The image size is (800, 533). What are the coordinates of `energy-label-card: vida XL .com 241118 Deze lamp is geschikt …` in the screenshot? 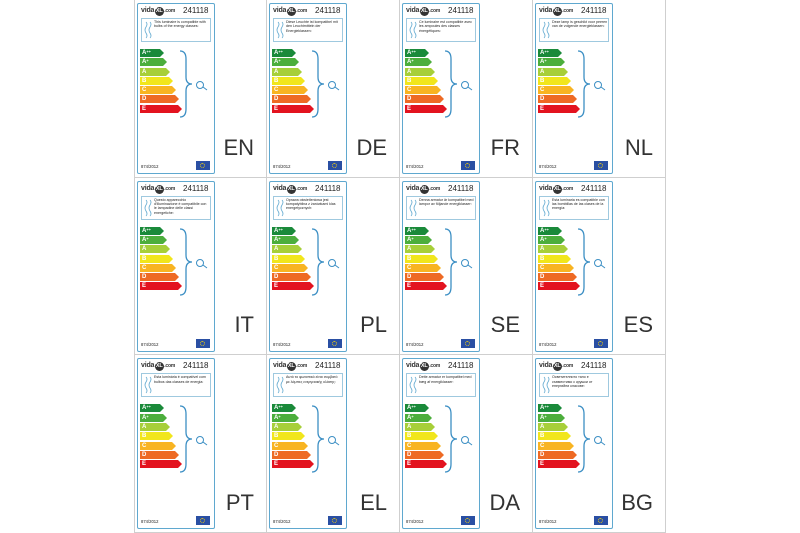 It's located at (574, 88).